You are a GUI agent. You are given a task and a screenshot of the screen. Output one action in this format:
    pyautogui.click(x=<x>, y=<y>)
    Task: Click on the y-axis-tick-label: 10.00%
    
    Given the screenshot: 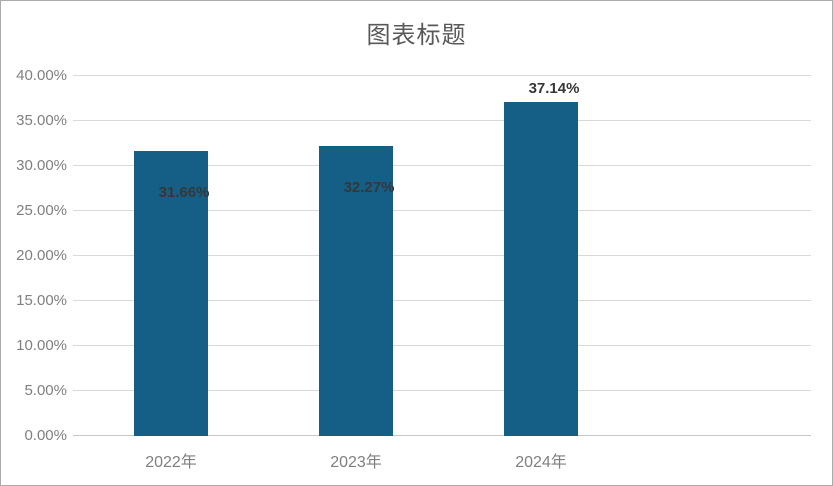 What is the action you would take?
    pyautogui.click(x=41, y=345)
    